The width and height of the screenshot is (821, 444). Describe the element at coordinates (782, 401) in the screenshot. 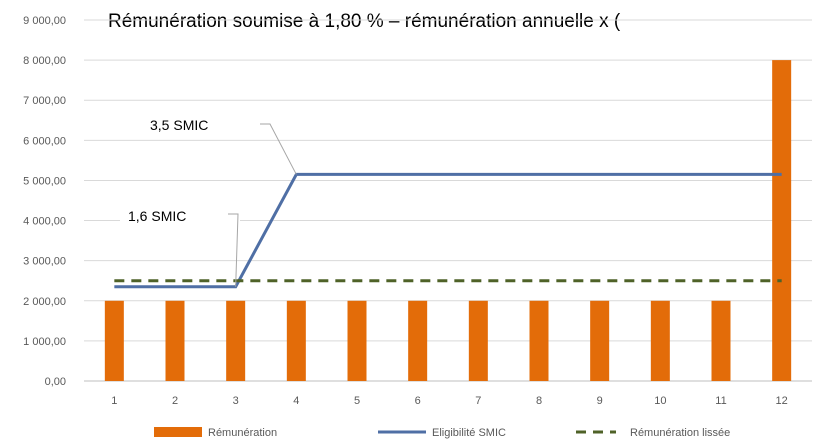

I see `x-tick-label: 12` at that location.